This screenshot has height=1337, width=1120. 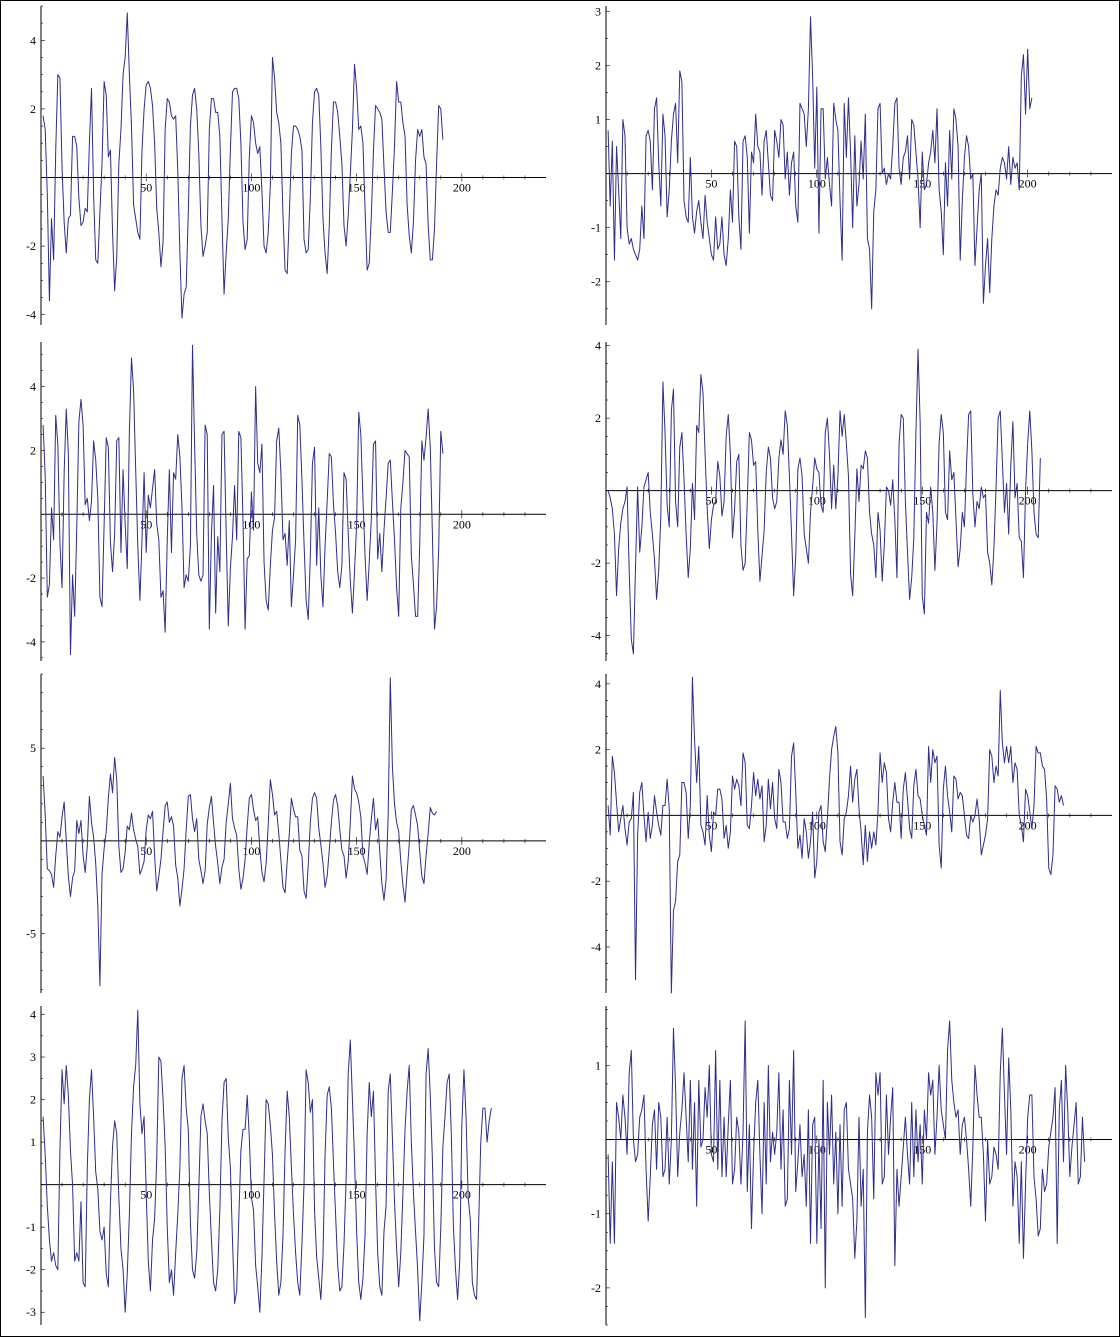 I want to click on chart-panel-2: 50 100 150 200 -2 -1 1 2 3, so click(x=851, y=164).